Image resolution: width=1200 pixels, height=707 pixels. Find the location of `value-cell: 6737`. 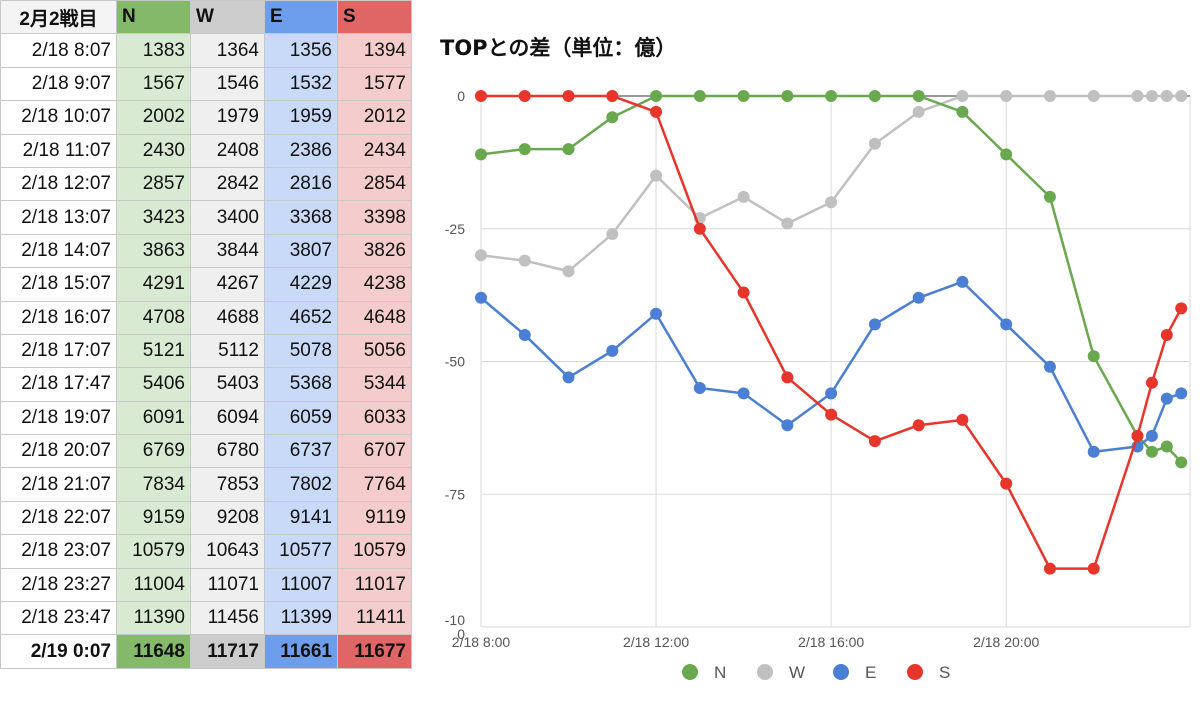

value-cell: 6737 is located at coordinates (301, 451).